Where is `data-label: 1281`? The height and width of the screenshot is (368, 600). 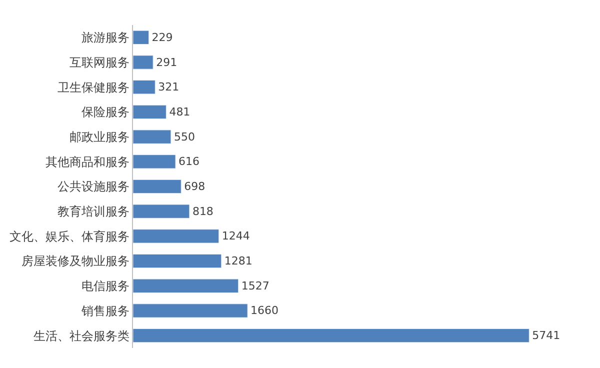 data-label: 1281 is located at coordinates (238, 261).